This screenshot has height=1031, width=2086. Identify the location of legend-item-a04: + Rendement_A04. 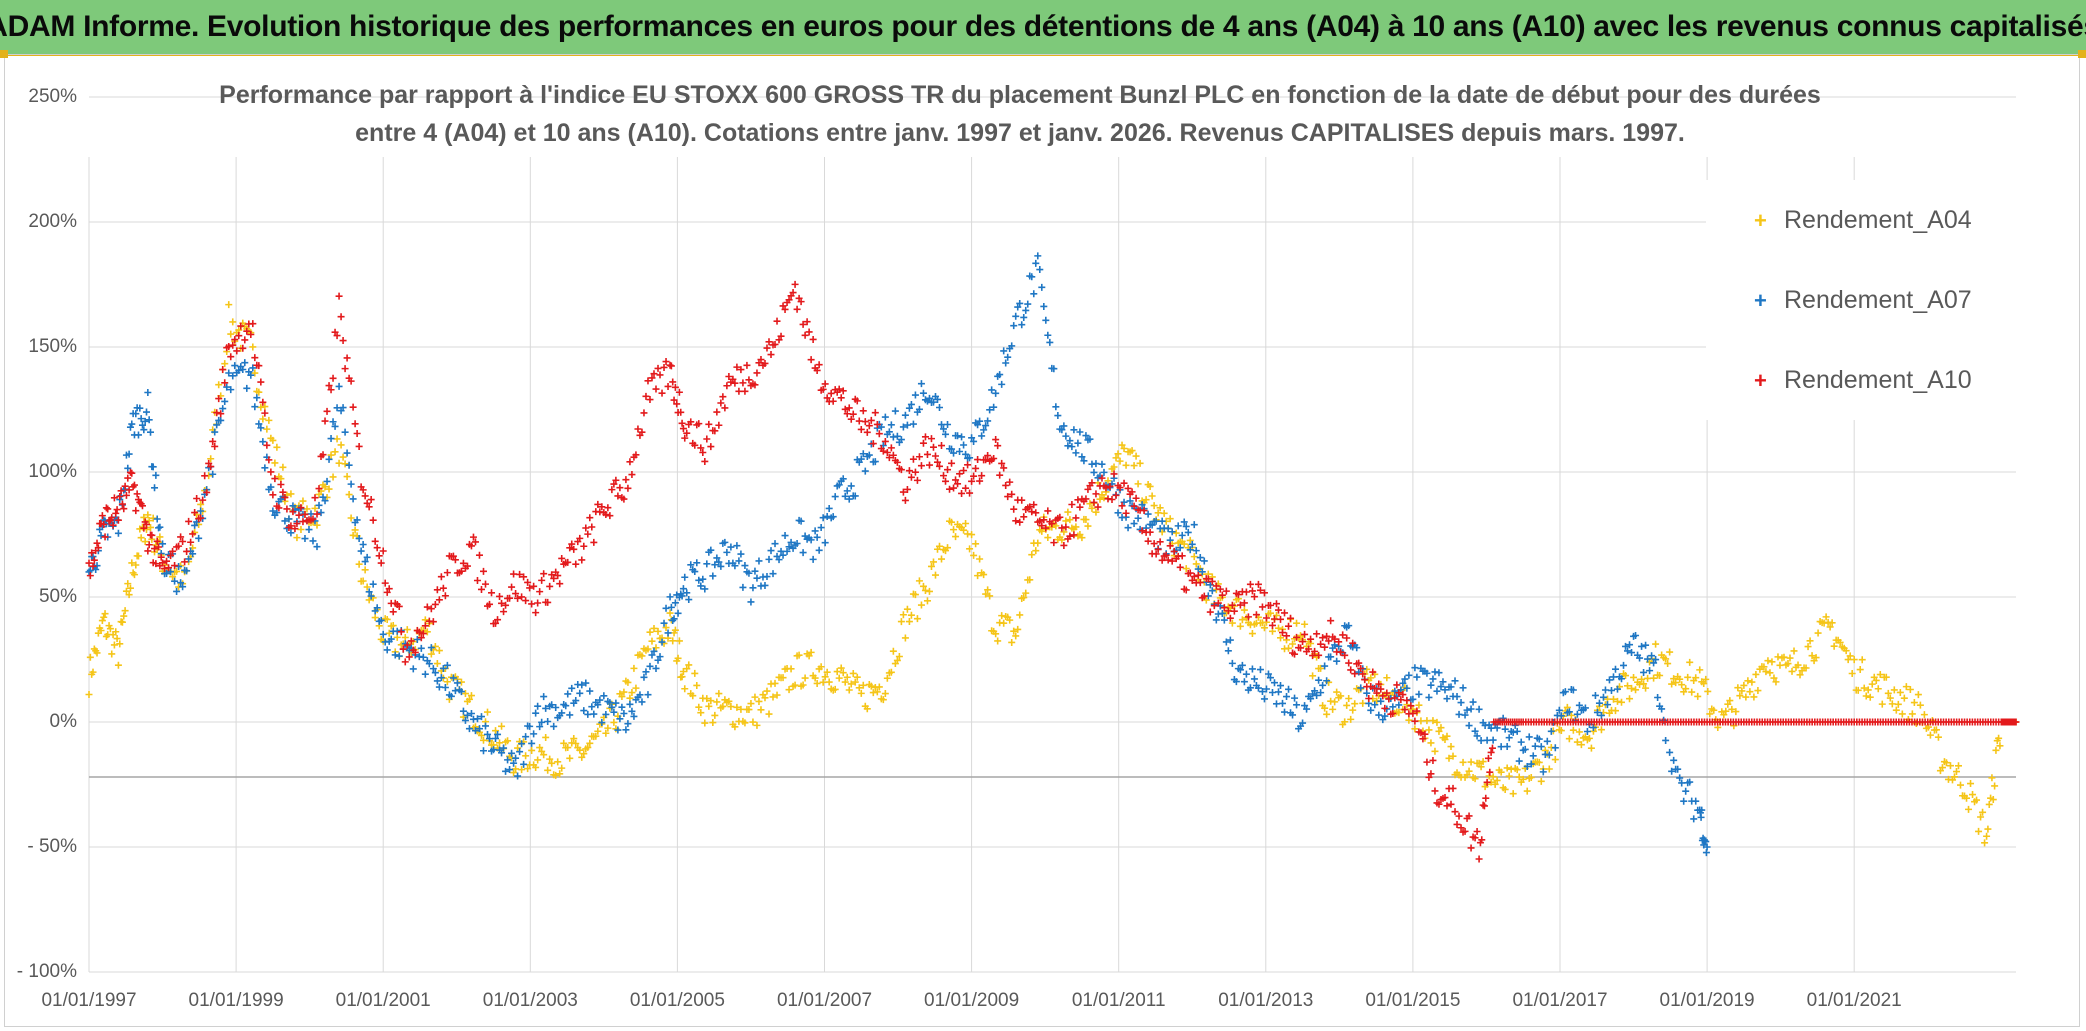
(1863, 220).